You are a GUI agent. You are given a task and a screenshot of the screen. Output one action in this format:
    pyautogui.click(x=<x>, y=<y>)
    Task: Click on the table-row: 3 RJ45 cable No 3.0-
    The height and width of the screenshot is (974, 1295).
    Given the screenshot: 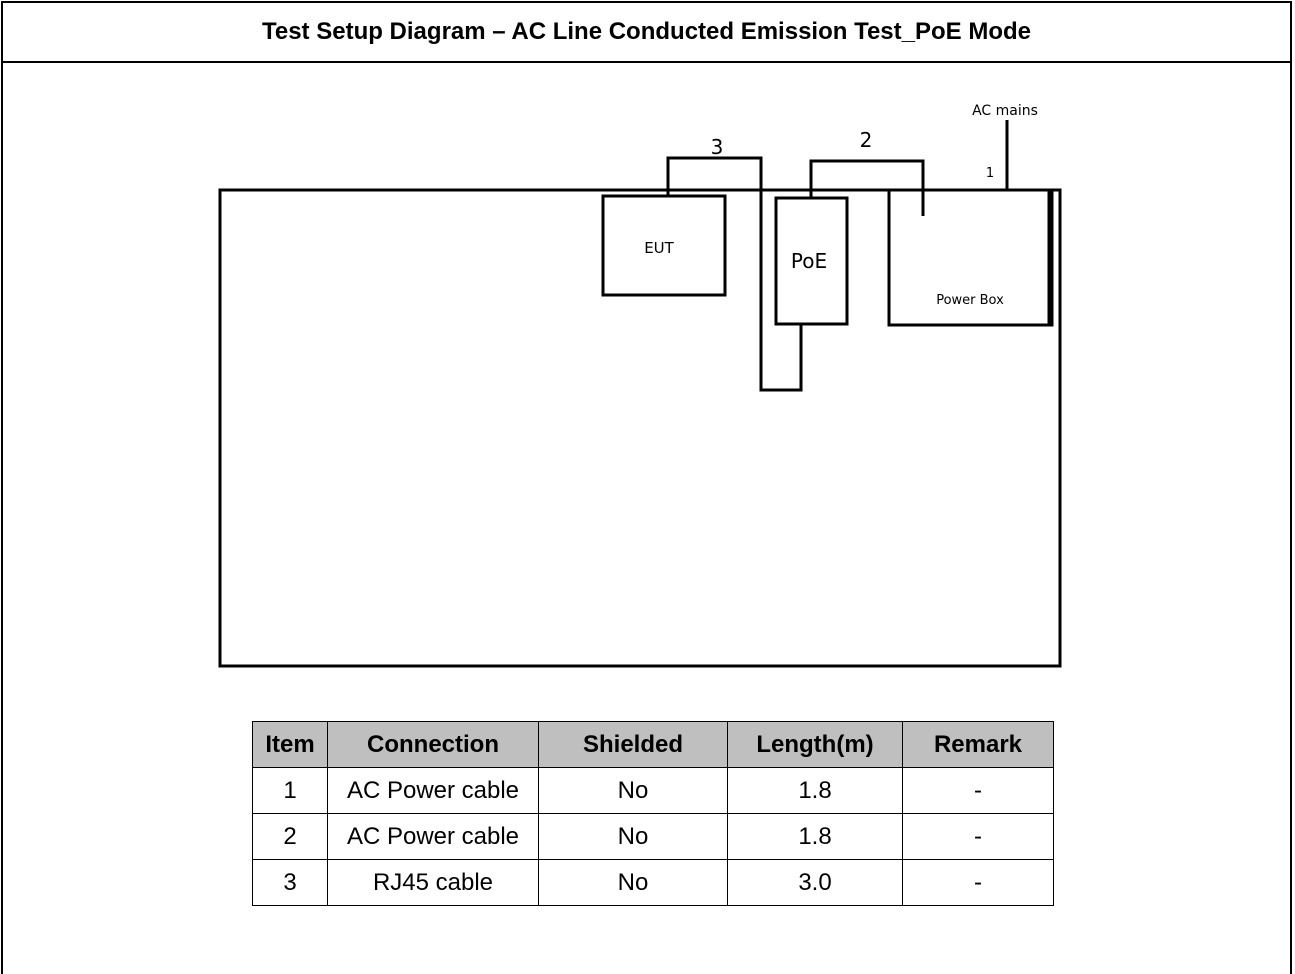 What is the action you would take?
    pyautogui.click(x=653, y=882)
    